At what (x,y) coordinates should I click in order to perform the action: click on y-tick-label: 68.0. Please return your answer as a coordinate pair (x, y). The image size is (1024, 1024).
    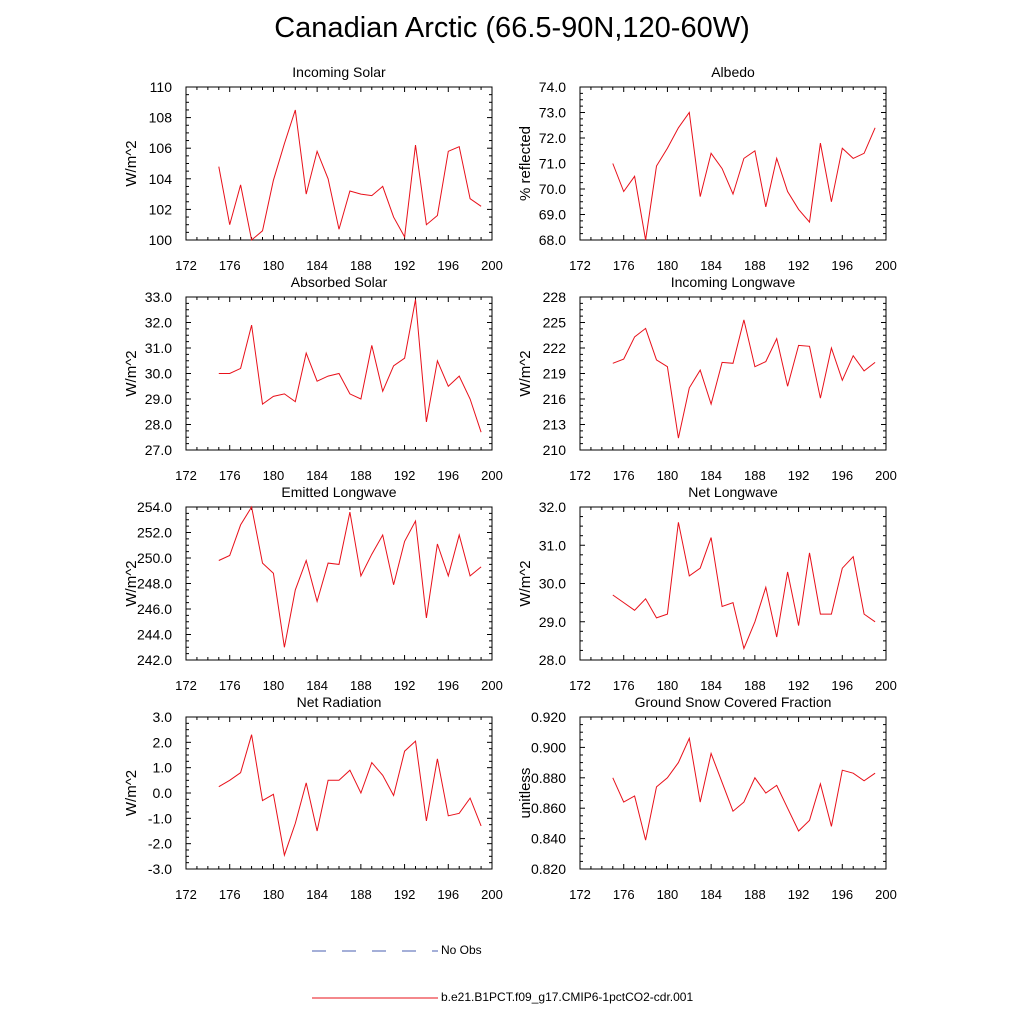
    Looking at the image, I should click on (552, 240).